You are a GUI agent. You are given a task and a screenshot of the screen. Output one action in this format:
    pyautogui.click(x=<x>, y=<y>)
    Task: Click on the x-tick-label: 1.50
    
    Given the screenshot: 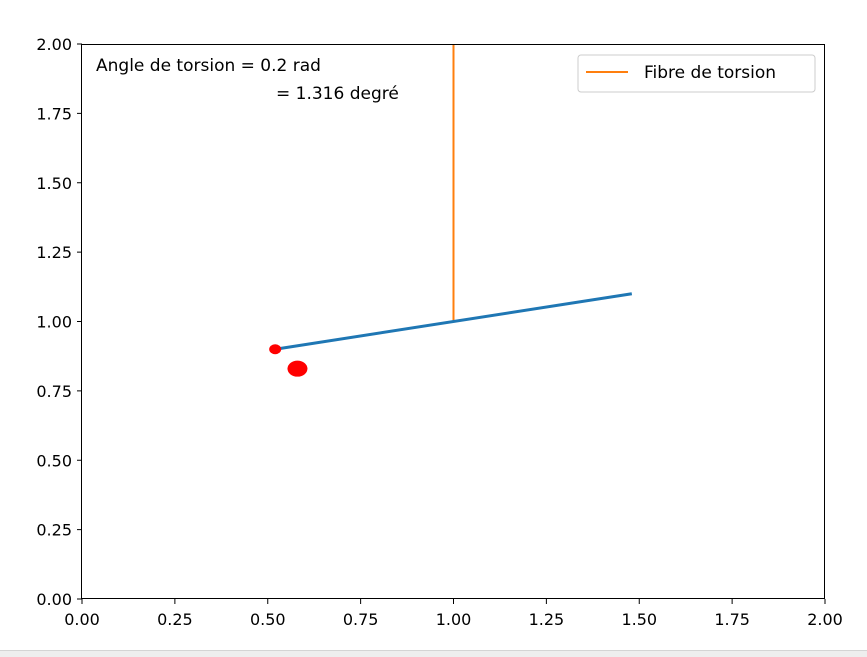 What is the action you would take?
    pyautogui.click(x=639, y=619)
    